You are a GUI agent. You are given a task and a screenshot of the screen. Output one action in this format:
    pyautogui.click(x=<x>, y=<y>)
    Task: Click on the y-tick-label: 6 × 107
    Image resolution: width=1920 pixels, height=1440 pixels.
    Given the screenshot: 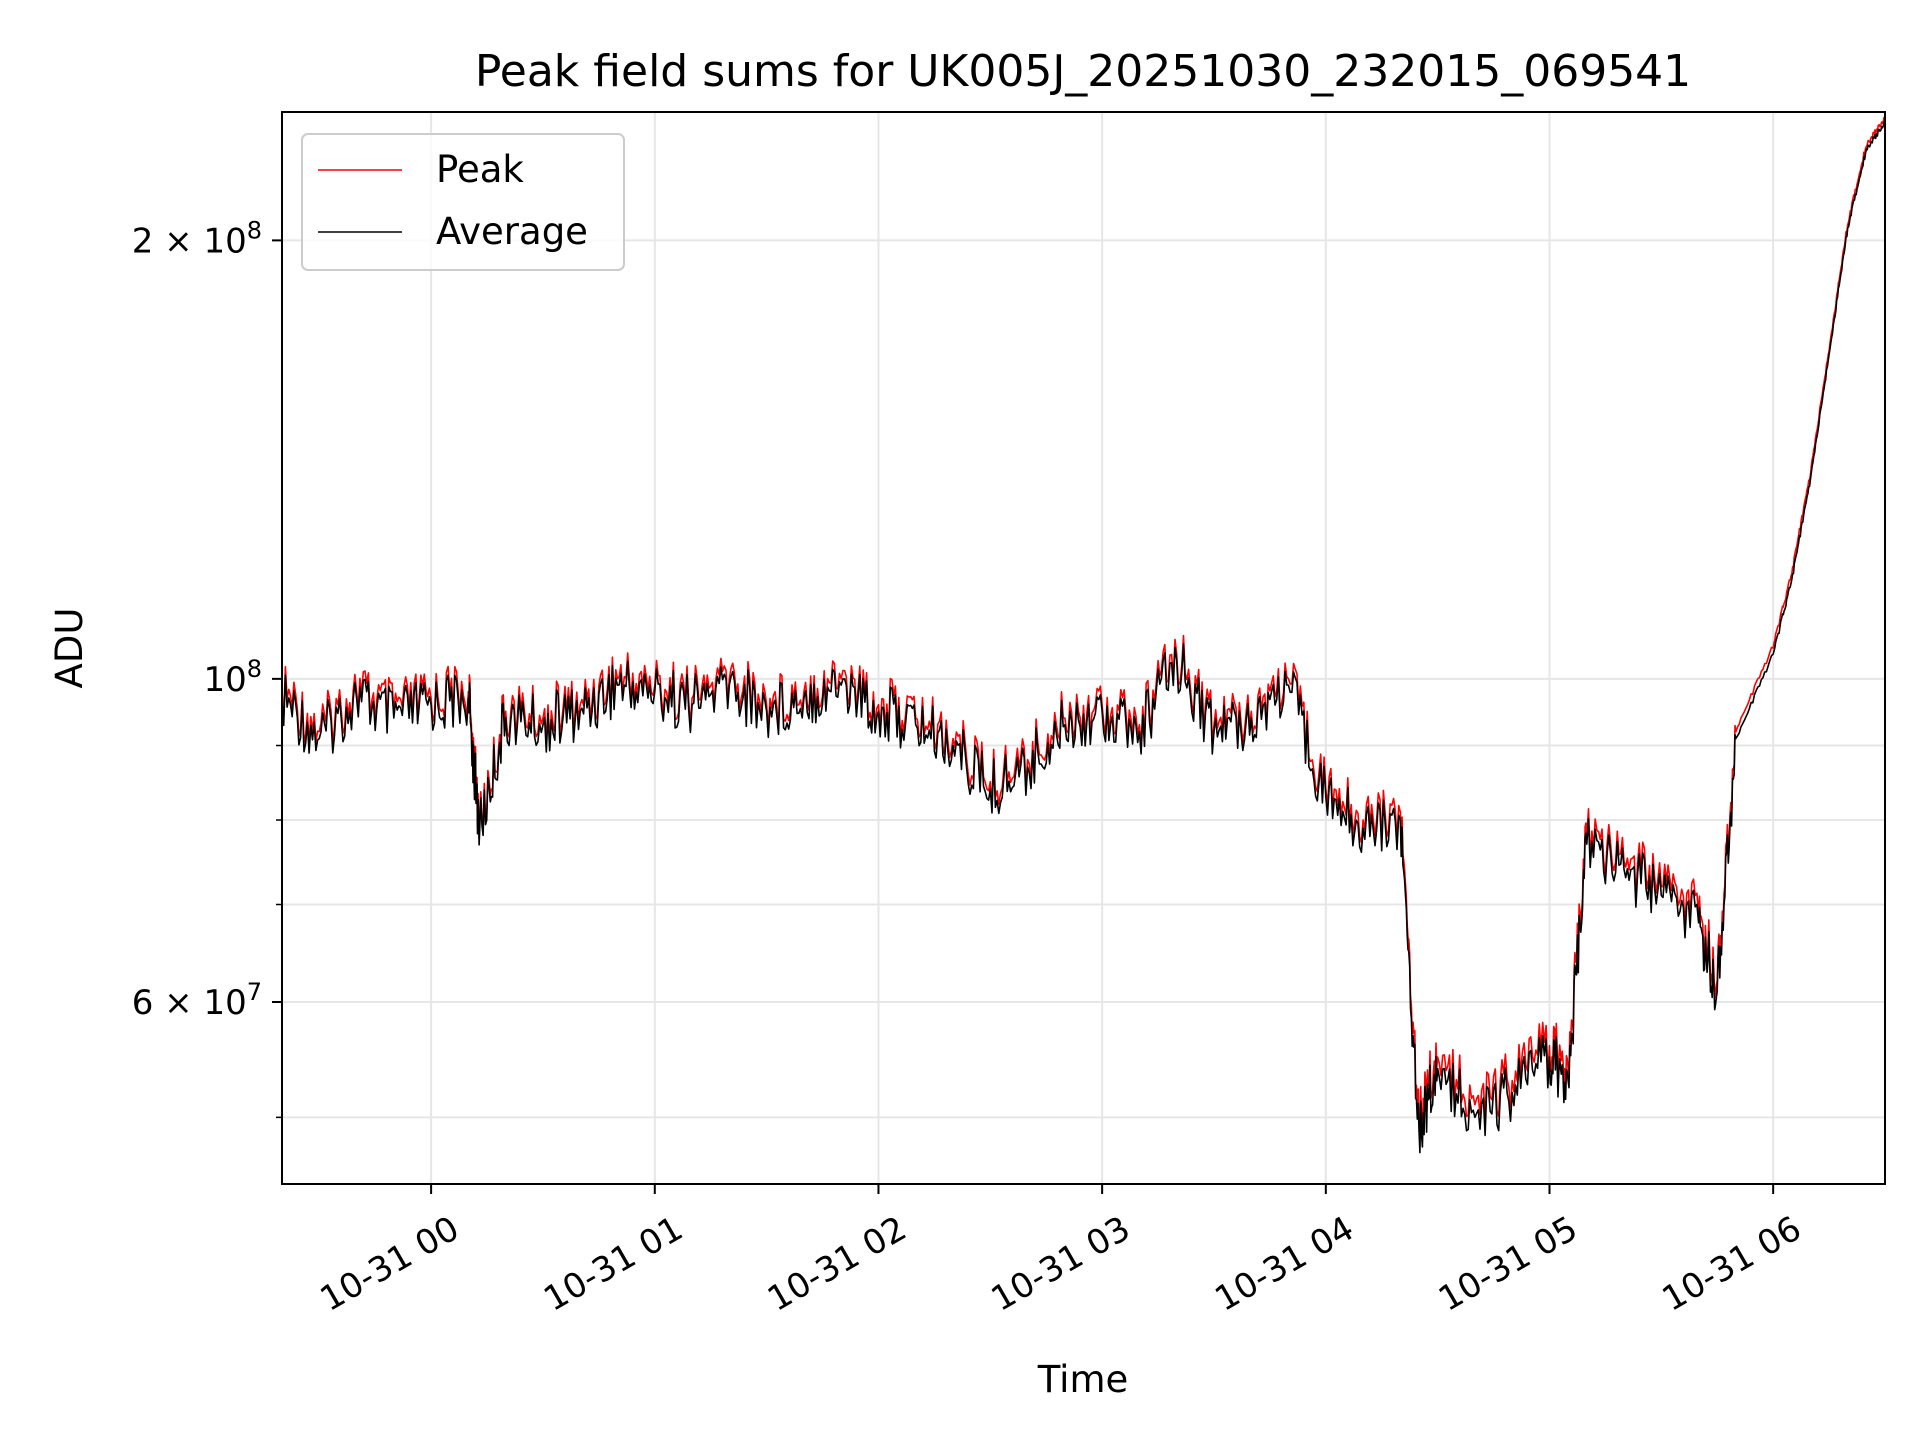 What is the action you would take?
    pyautogui.click(x=197, y=1000)
    